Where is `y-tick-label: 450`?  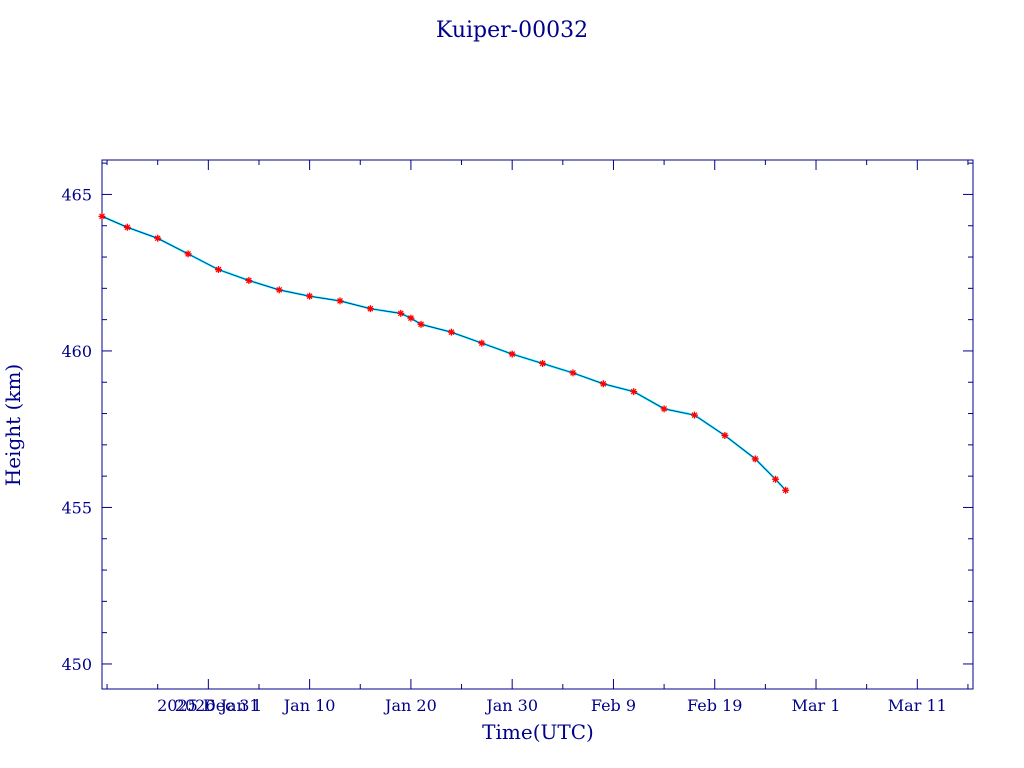 y-tick-label: 450 is located at coordinates (76, 664).